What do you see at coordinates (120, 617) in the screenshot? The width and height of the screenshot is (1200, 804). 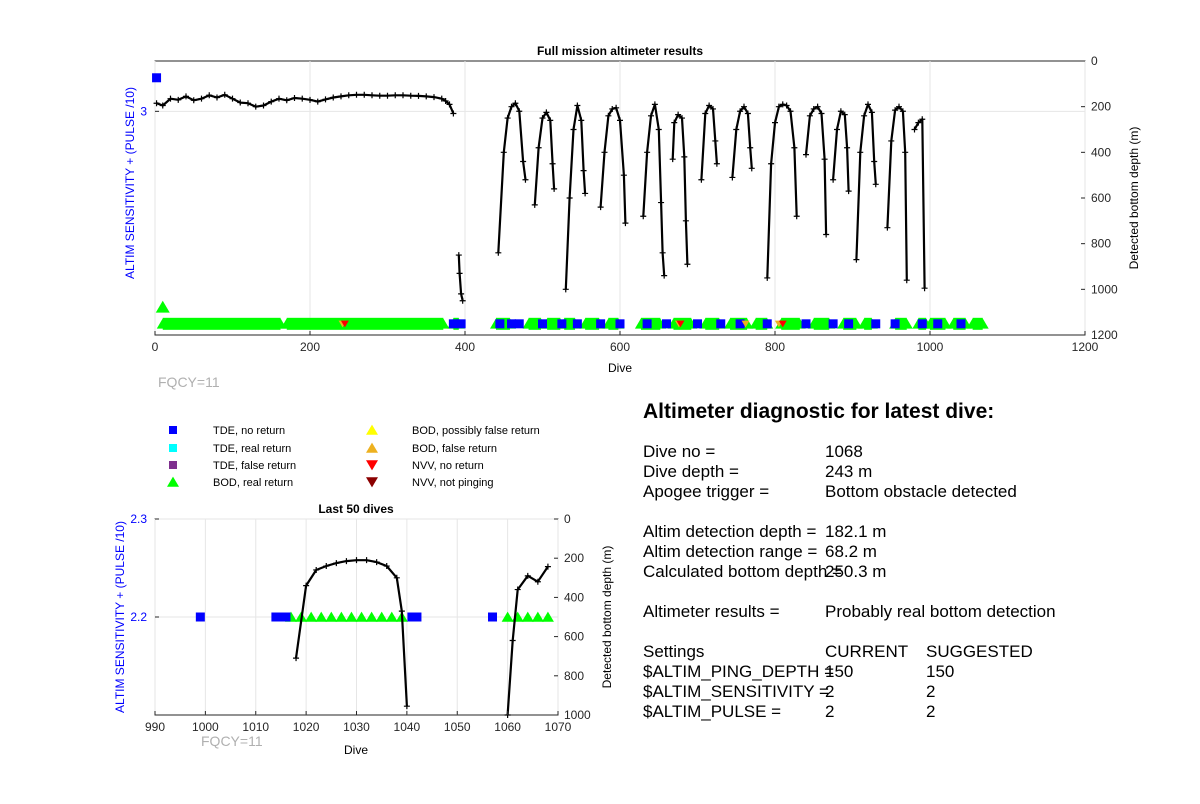 I see `bottom-y-left-label: ALTIM SENSITIVITY + (PULSE /10)` at bounding box center [120, 617].